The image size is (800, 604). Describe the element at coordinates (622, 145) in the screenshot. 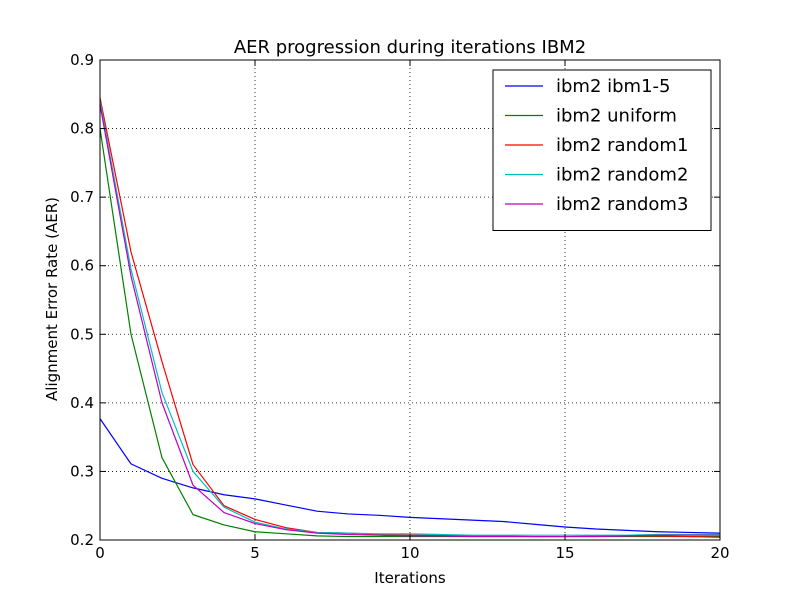

I see `legend-label: ibm2 random1` at that location.